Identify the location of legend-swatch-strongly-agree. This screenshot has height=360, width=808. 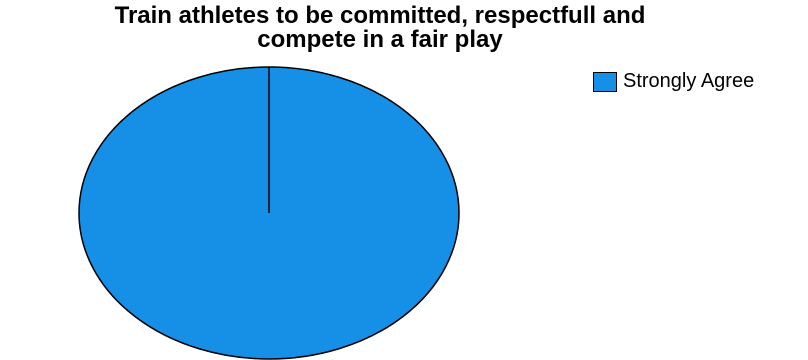
(605, 81).